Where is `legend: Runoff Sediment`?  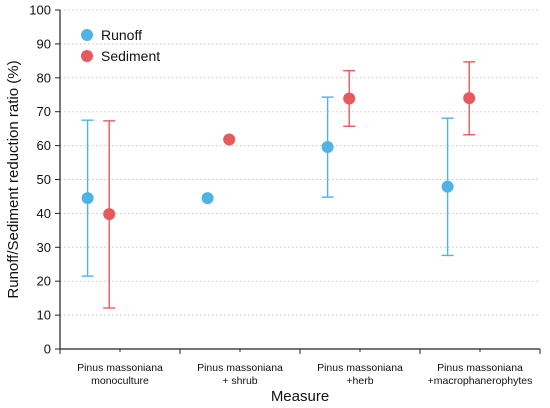 legend: Runoff Sediment is located at coordinates (120, 45).